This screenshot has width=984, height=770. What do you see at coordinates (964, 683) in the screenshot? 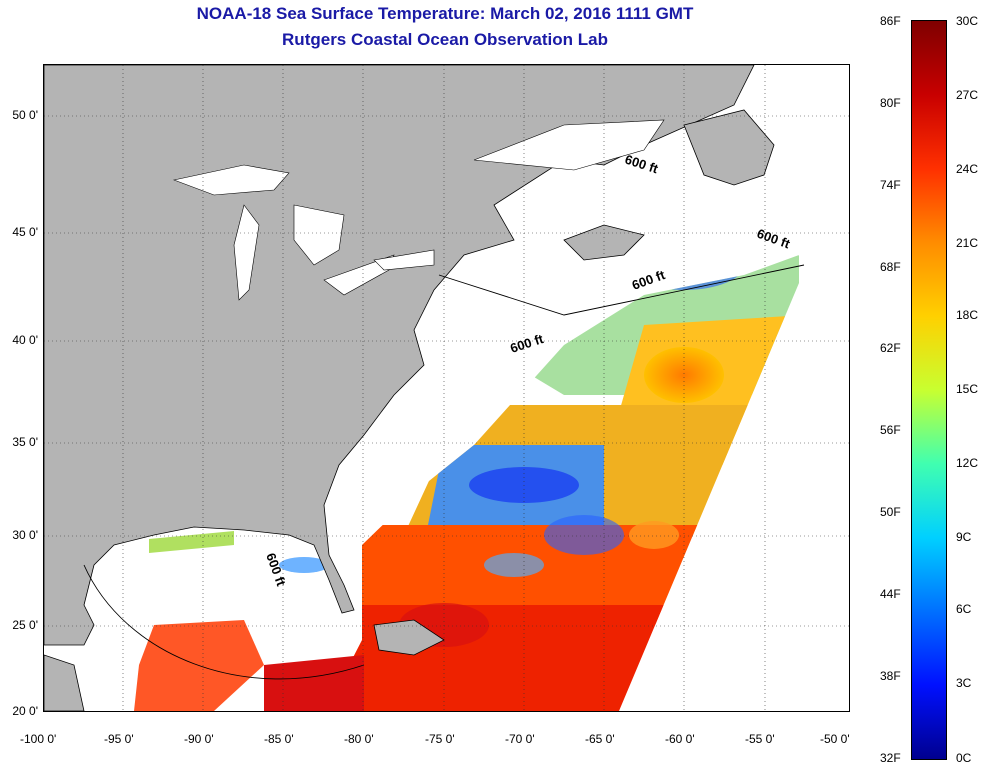
I see `colorbar-c-label-3: 3C` at bounding box center [964, 683].